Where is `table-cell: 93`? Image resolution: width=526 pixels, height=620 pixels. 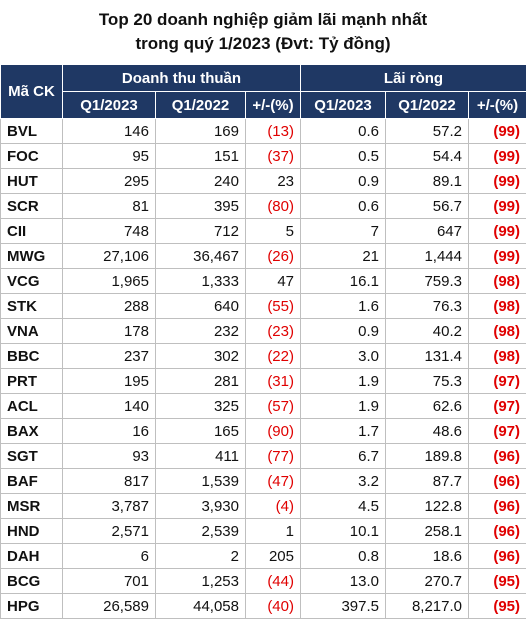 table-cell: 93 is located at coordinates (109, 456).